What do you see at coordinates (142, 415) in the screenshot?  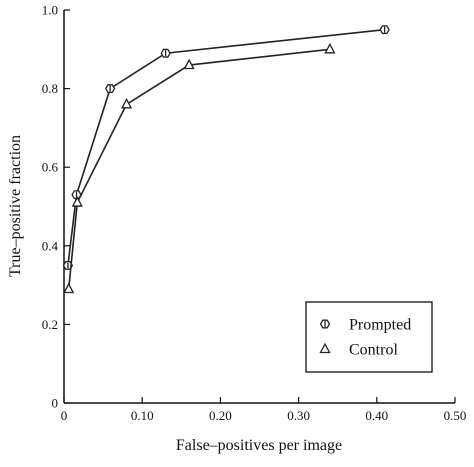 I see `x-tick-label: 0.10` at bounding box center [142, 415].